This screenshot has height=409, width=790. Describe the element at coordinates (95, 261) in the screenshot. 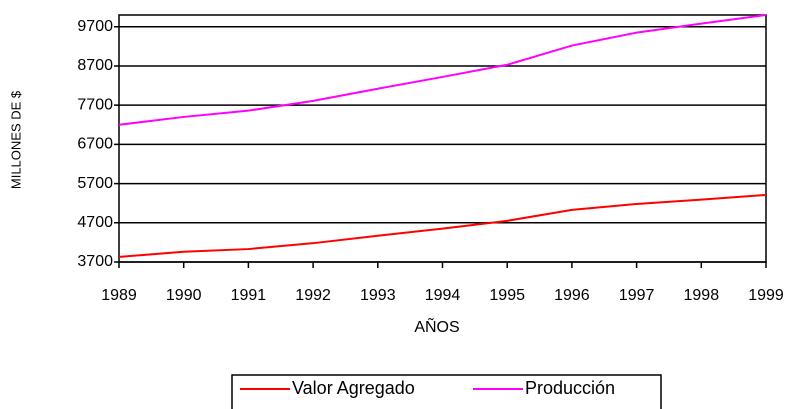

I see `y-tick-label: 3700` at that location.